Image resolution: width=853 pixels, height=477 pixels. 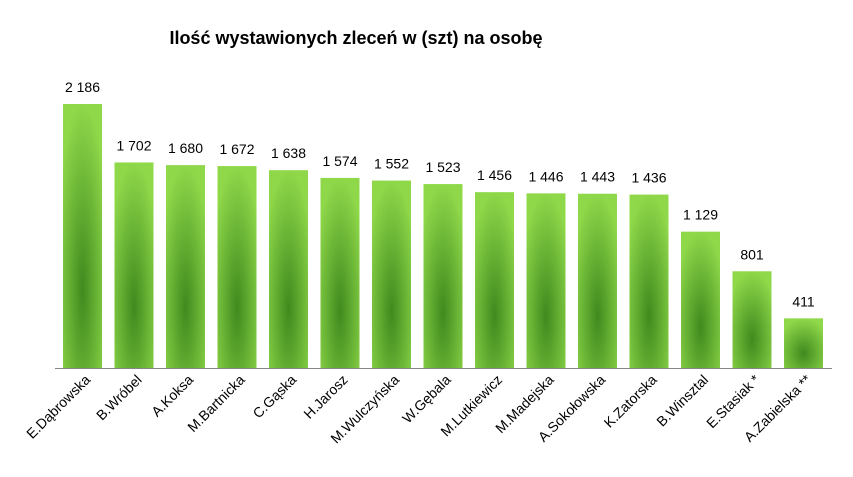 What do you see at coordinates (133, 145) in the screenshot?
I see `value-label-1: 1 702` at bounding box center [133, 145].